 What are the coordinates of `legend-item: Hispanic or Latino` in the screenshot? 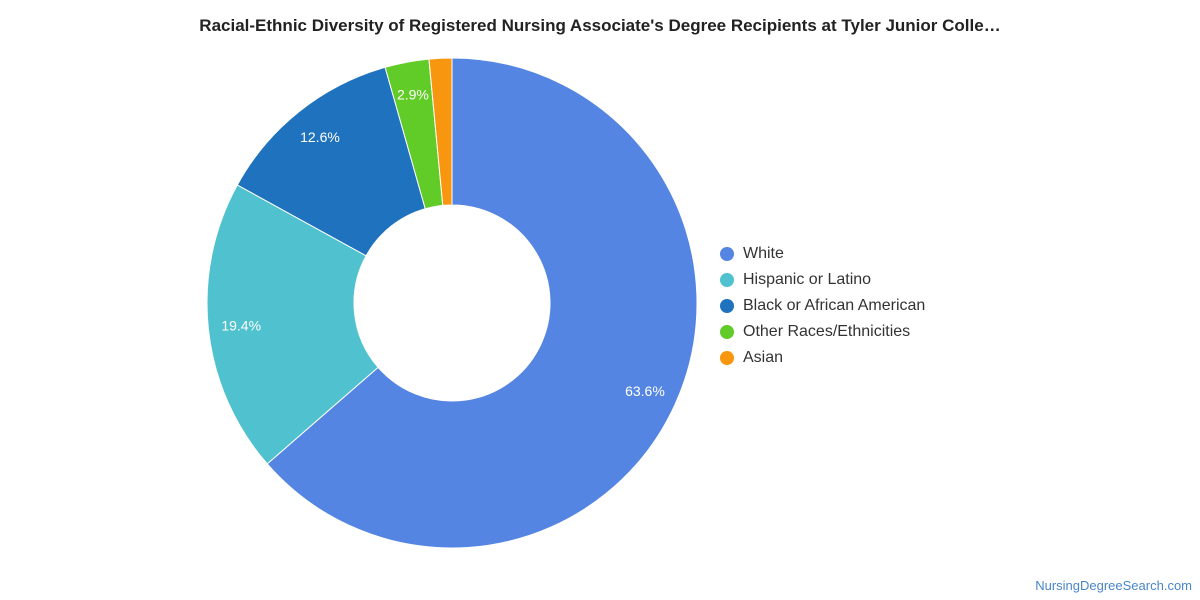 It's located at (822, 280).